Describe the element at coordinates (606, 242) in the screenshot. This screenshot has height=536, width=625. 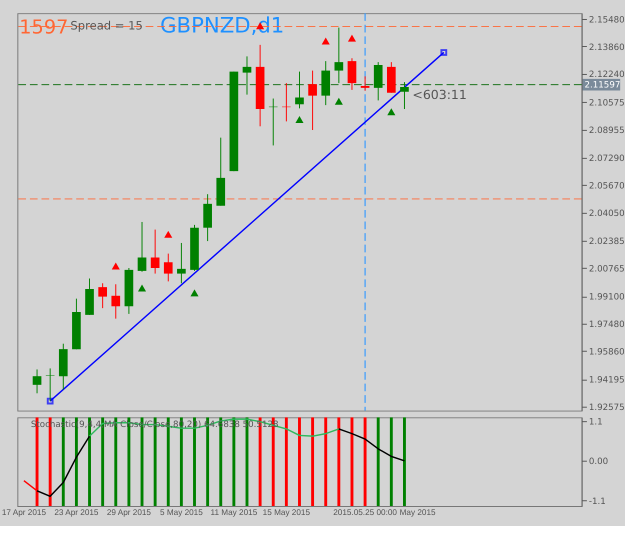
I see `y-tick-label: 2.02385` at that location.